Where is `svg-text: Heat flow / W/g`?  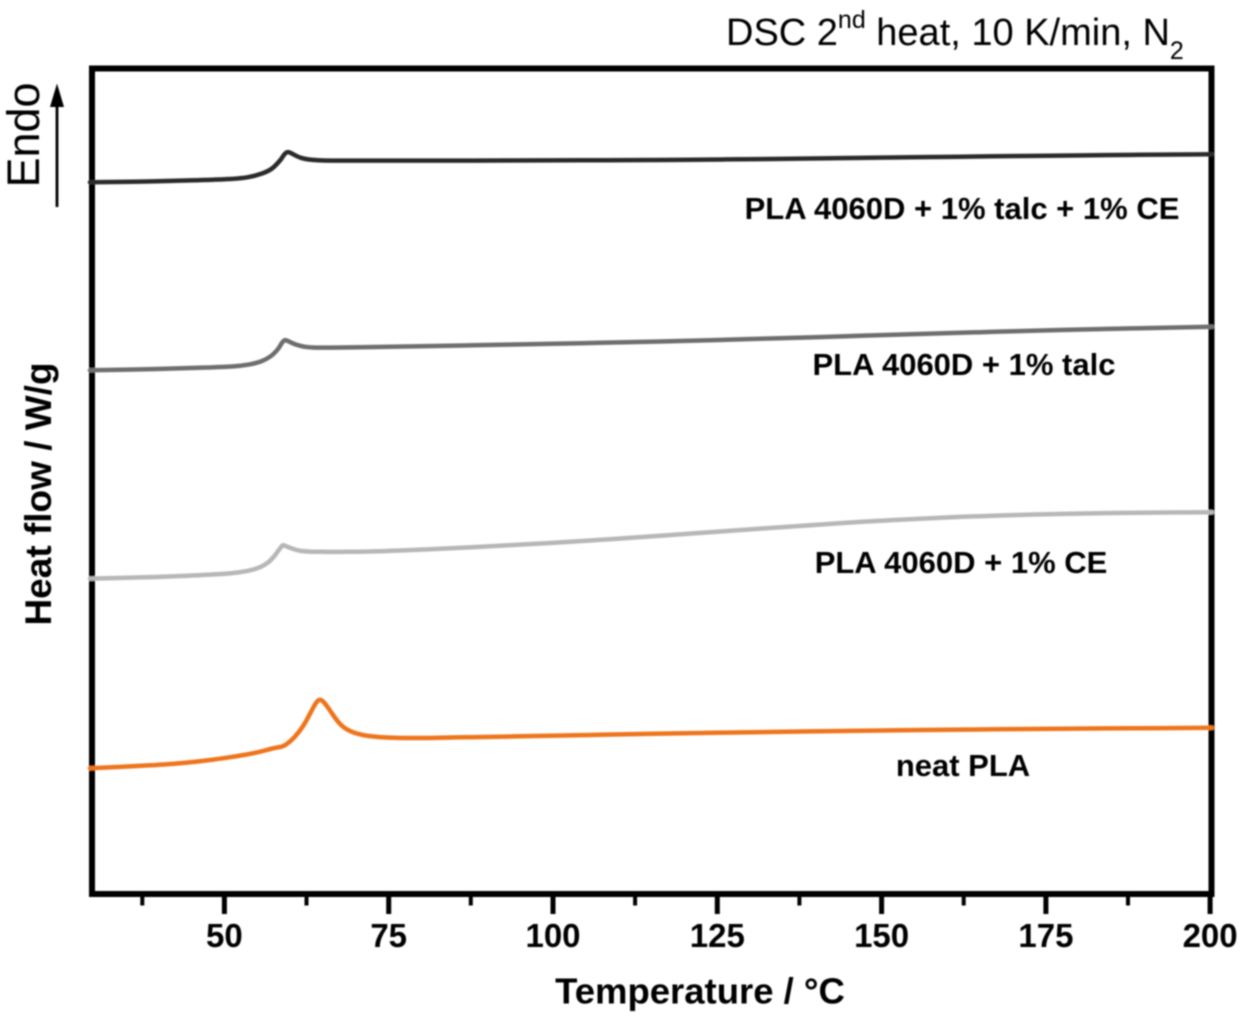
svg-text: Heat flow / W/g is located at coordinates (38, 493).